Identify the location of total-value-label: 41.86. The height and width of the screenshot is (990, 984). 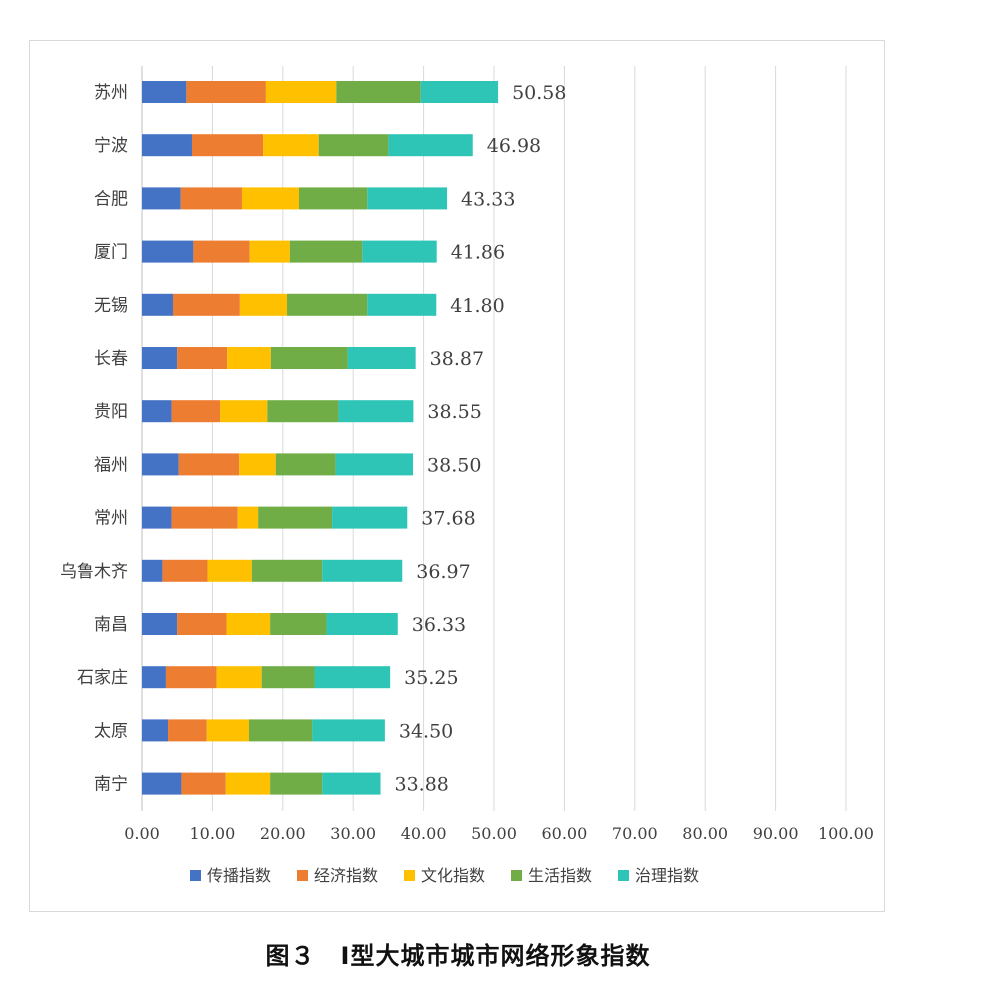
(478, 253).